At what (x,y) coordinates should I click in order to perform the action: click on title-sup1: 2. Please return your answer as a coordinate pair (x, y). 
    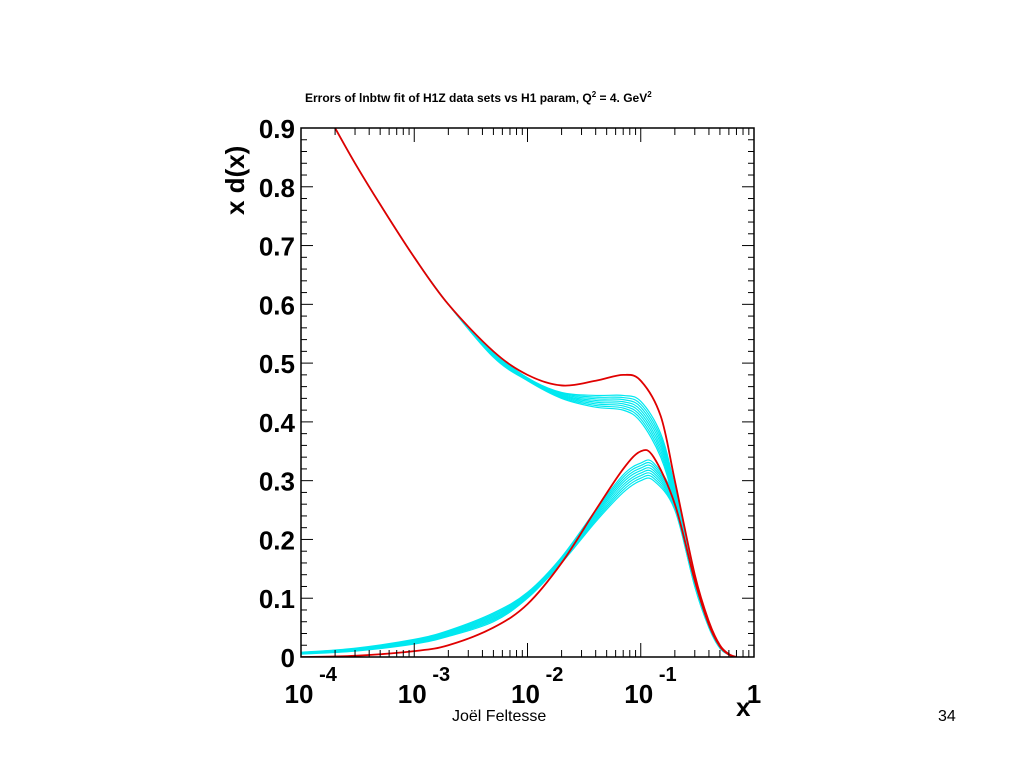
    Looking at the image, I should click on (594, 94).